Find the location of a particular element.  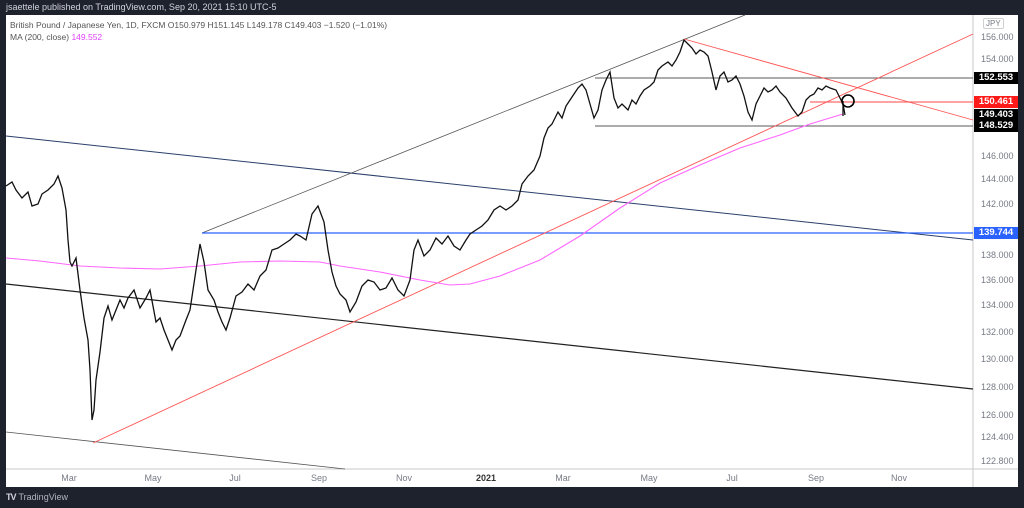

price-tag: 150.461 is located at coordinates (996, 102).